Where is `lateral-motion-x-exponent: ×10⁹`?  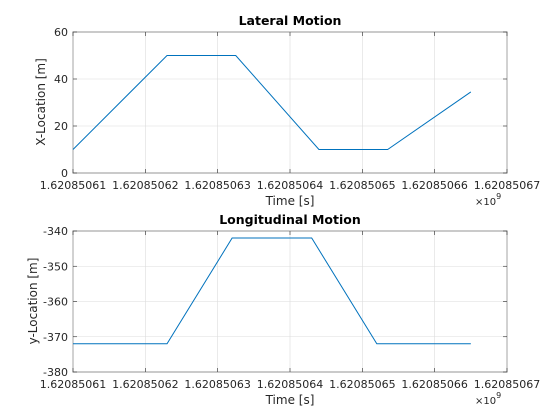 lateral-motion-x-exponent: ×10⁹ is located at coordinates (488, 200).